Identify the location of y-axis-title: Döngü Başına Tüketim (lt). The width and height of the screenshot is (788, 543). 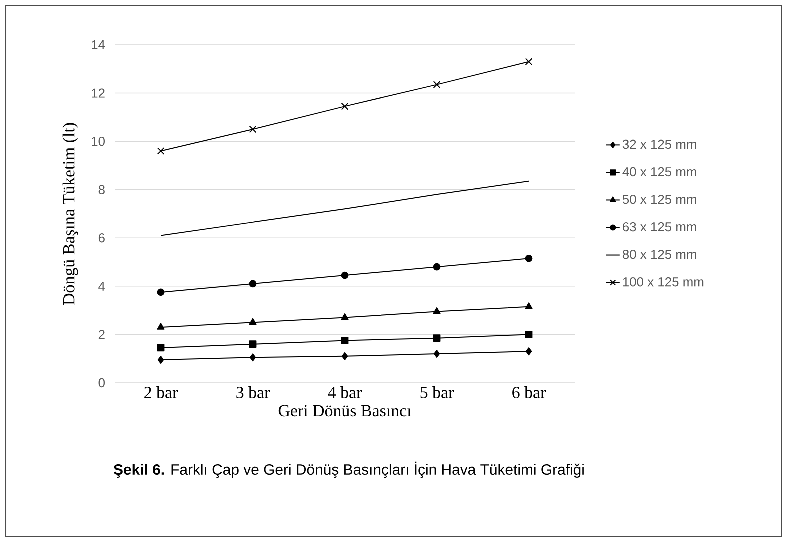
(70, 214).